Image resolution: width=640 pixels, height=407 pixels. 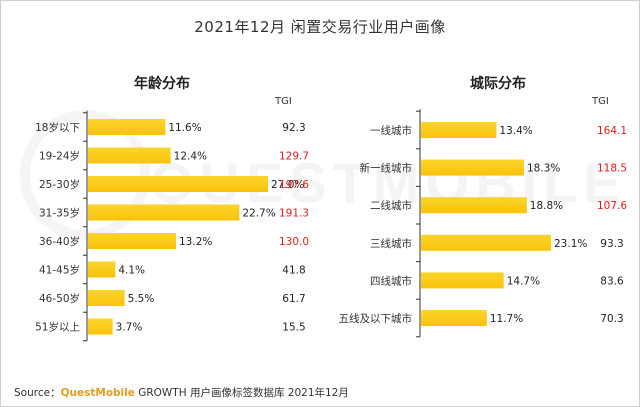 What do you see at coordinates (391, 243) in the screenshot?
I see `city-category-label: 三线城市` at bounding box center [391, 243].